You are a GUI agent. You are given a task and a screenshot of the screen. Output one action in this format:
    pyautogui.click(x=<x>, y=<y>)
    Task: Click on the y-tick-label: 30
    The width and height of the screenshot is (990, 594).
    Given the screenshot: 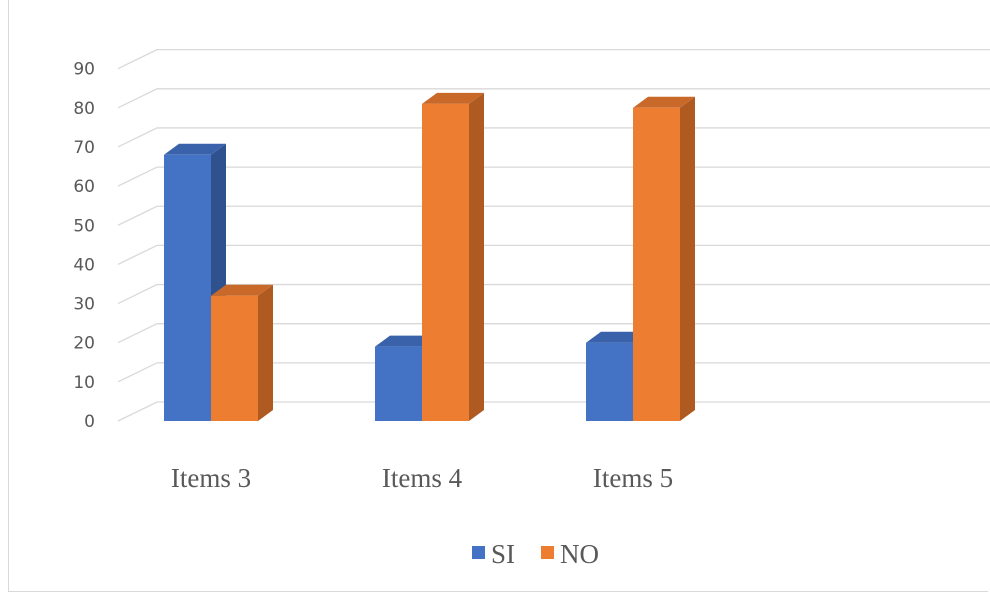 What is the action you would take?
    pyautogui.click(x=84, y=305)
    